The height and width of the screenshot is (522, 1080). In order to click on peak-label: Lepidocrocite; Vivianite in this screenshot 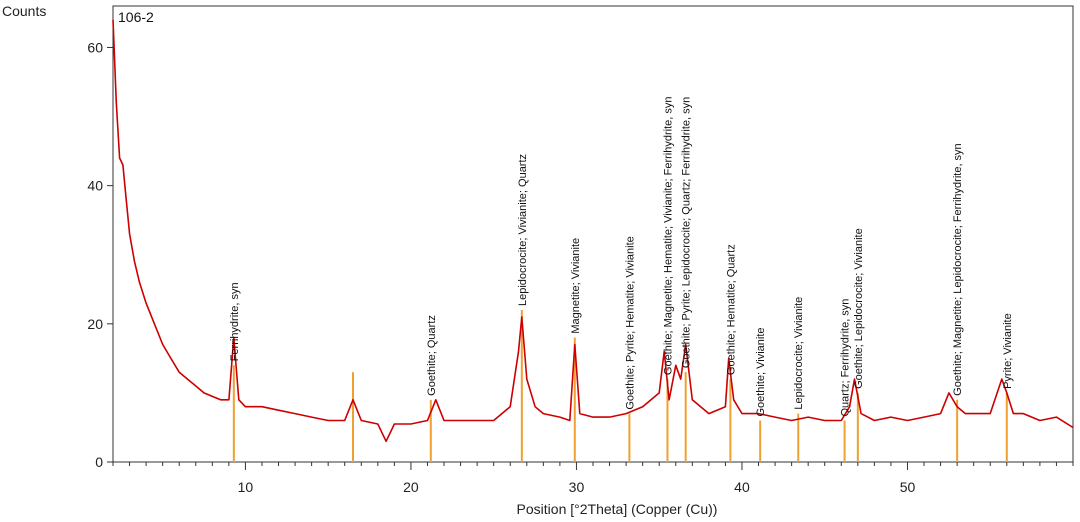, I will do `click(799, 353)`.